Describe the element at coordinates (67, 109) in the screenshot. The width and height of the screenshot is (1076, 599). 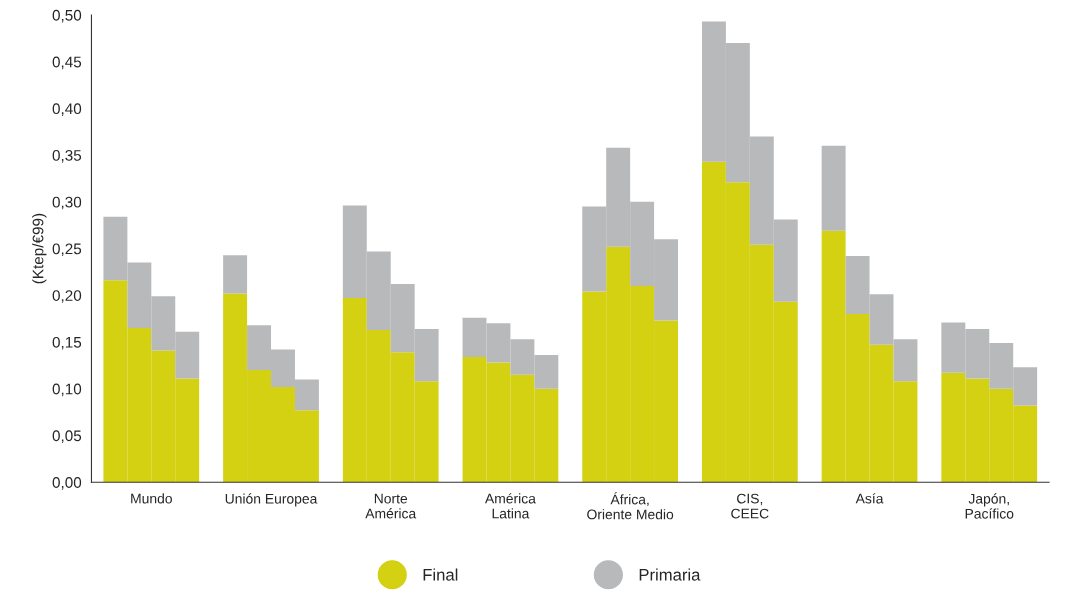
I see `y-tick-label: 0,40` at that location.